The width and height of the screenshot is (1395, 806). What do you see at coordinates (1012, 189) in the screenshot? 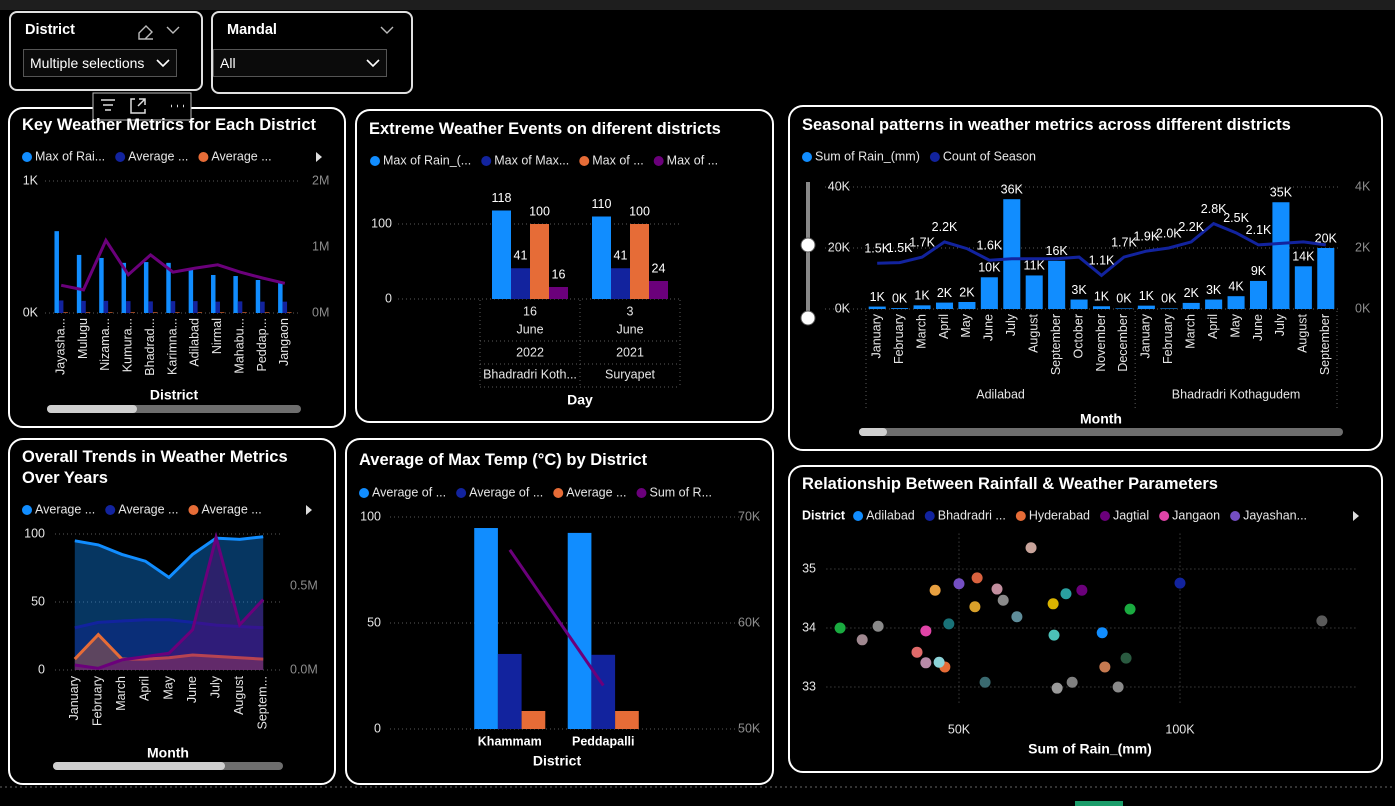
I see `data-label: 36K` at bounding box center [1012, 189].